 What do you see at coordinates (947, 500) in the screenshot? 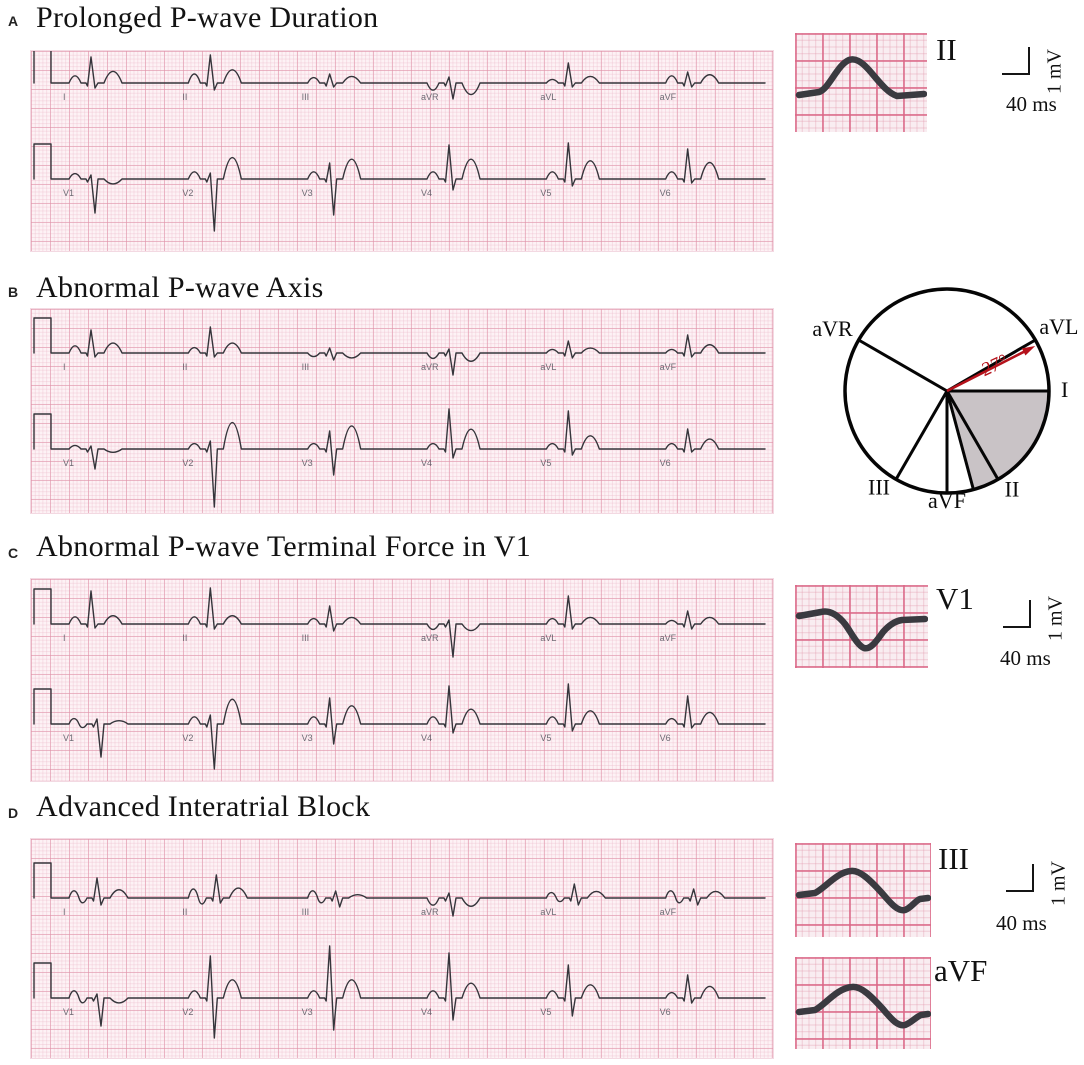
I see `axis-lead-label: aVF` at bounding box center [947, 500].